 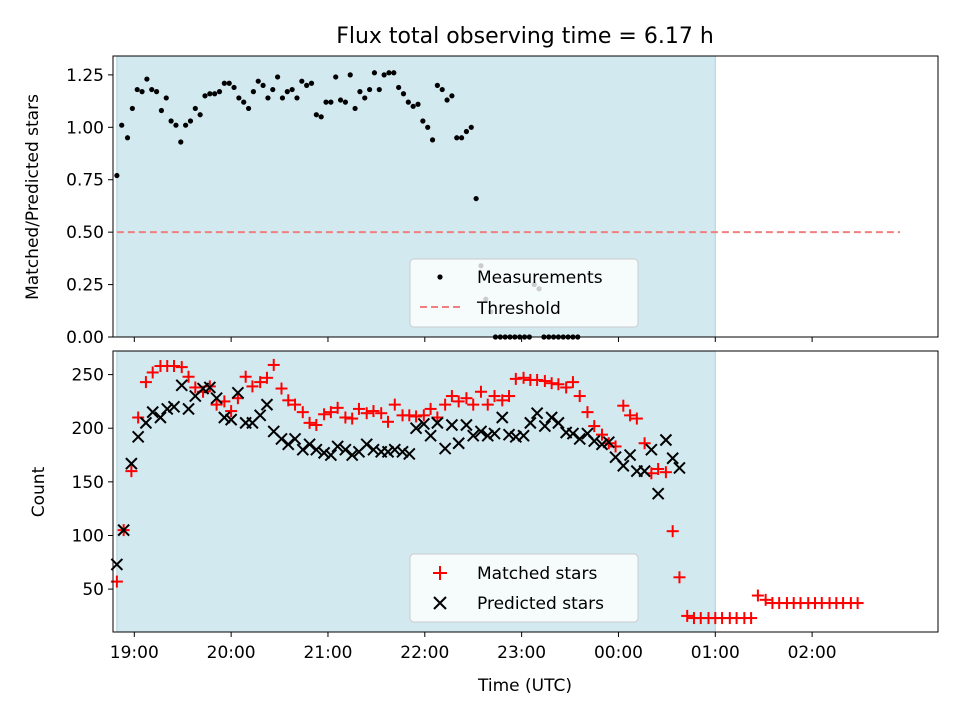 What do you see at coordinates (327, 653) in the screenshot?
I see `x-tick-label: 21:00` at bounding box center [327, 653].